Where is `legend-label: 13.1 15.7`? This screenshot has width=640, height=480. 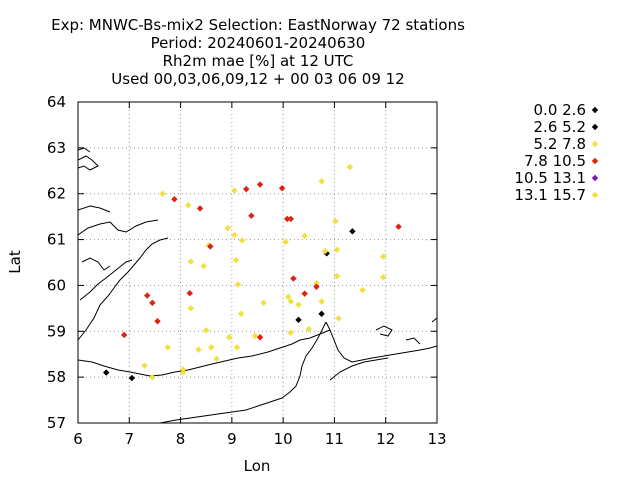
legend-label: 13.1 15.7 is located at coordinates (550, 195).